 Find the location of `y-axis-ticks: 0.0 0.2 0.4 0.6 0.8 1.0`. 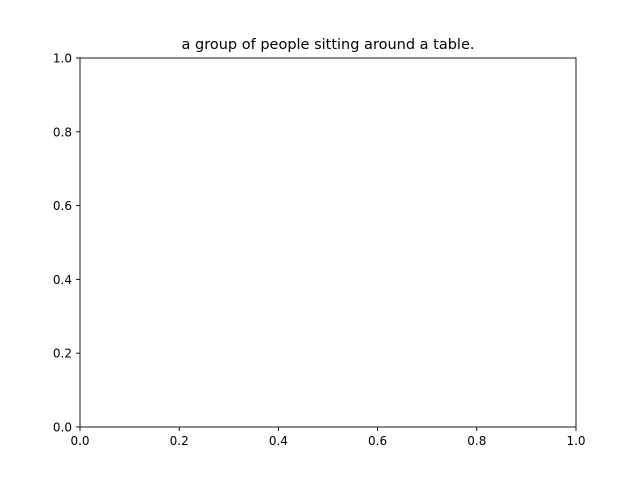

y-axis-ticks: 0.0 0.2 0.4 0.6 0.8 1.0 is located at coordinates (66, 243).